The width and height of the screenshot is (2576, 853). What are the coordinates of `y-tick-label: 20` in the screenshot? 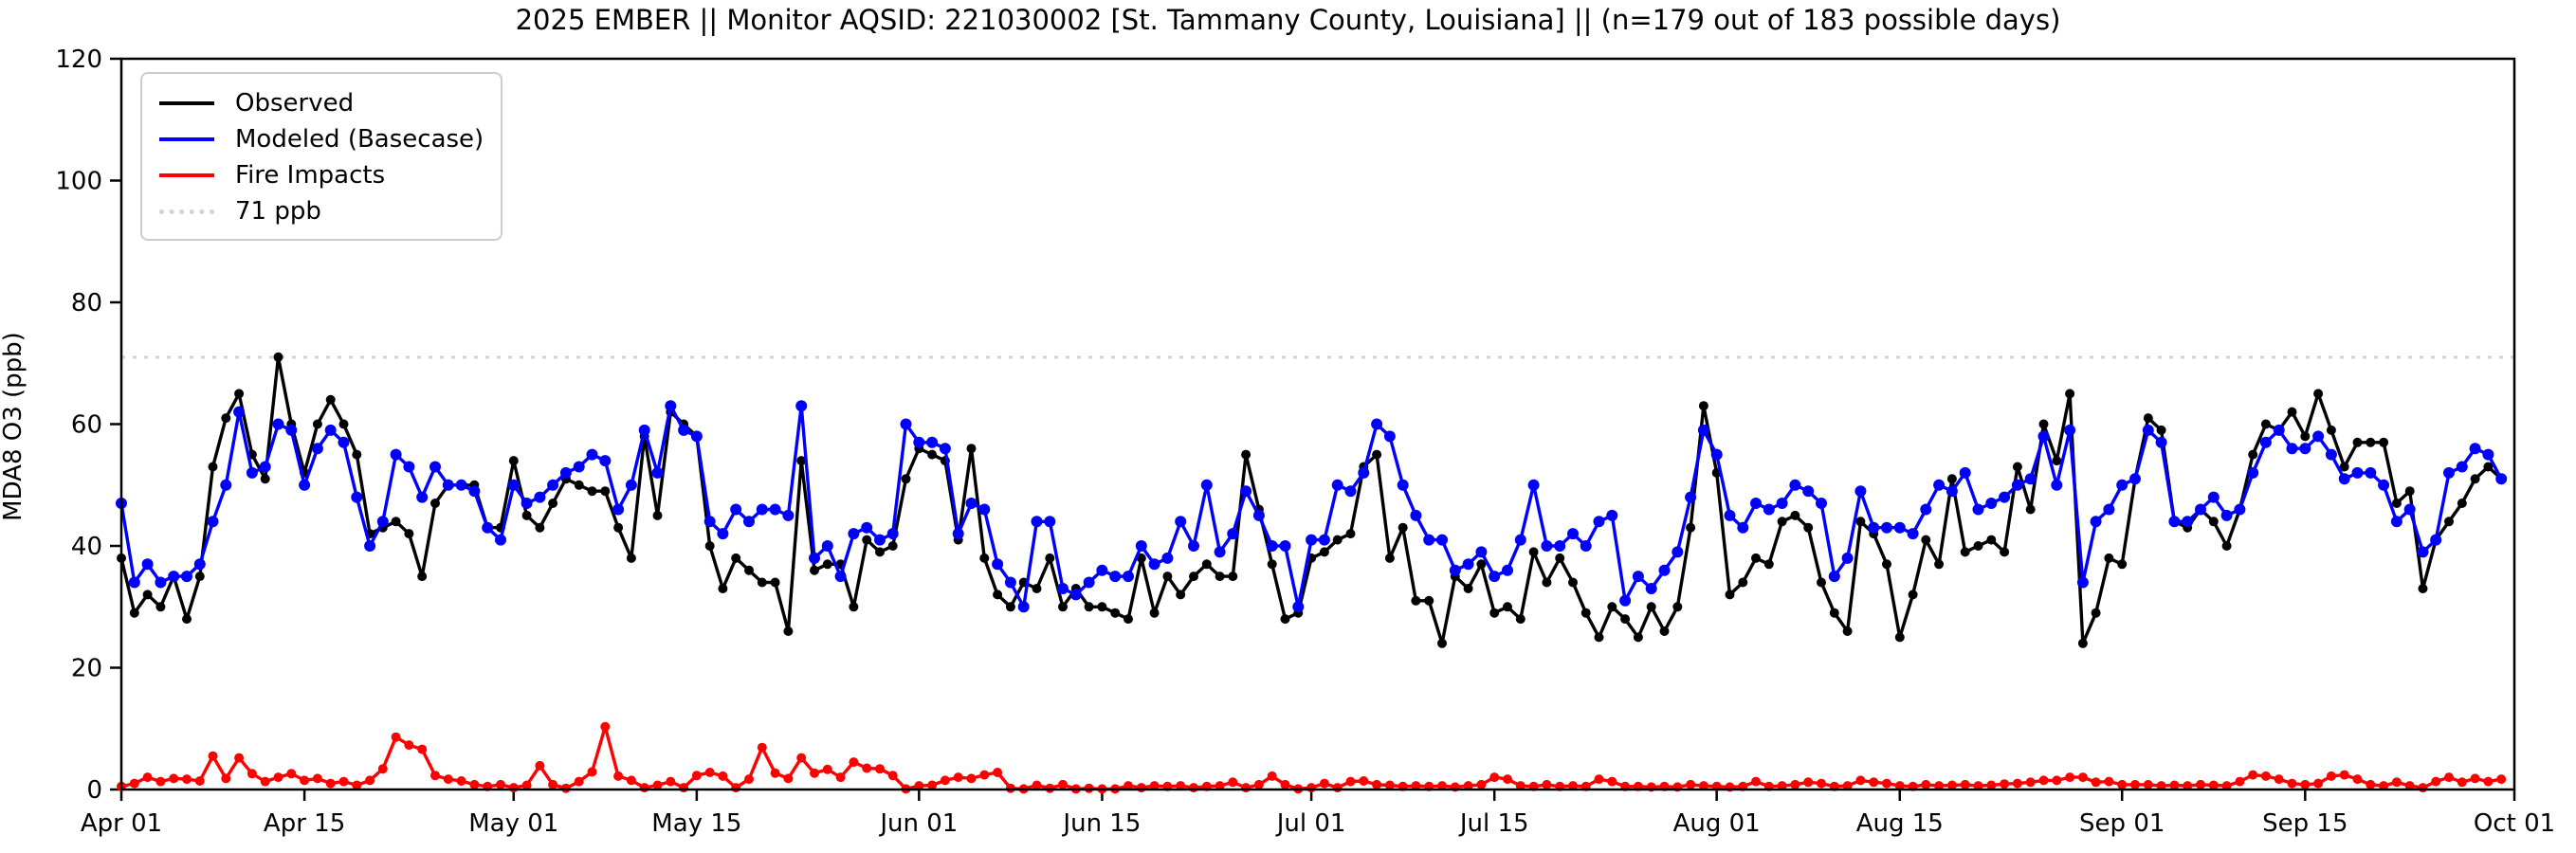 It's located at (86, 669).